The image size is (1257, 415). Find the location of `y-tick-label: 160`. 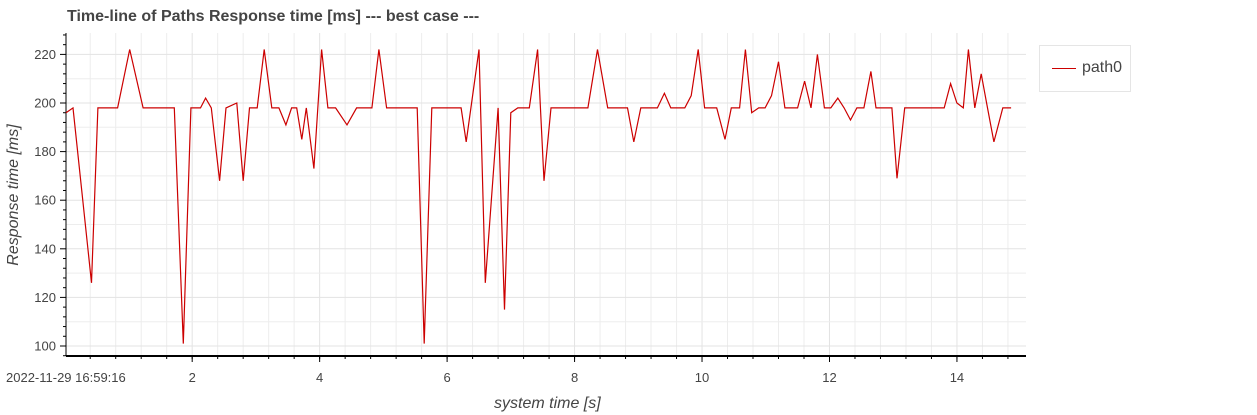

y-tick-label: 160 is located at coordinates (45, 200).